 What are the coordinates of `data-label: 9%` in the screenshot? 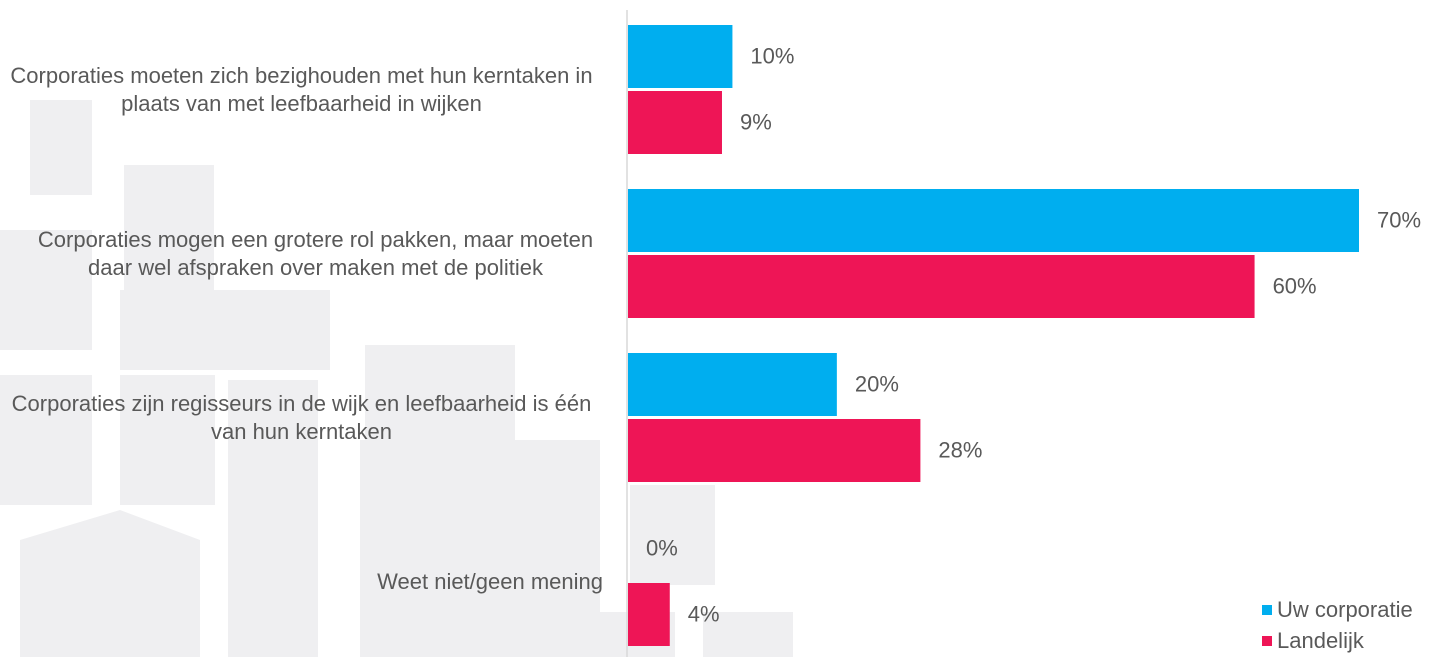 It's located at (756, 121).